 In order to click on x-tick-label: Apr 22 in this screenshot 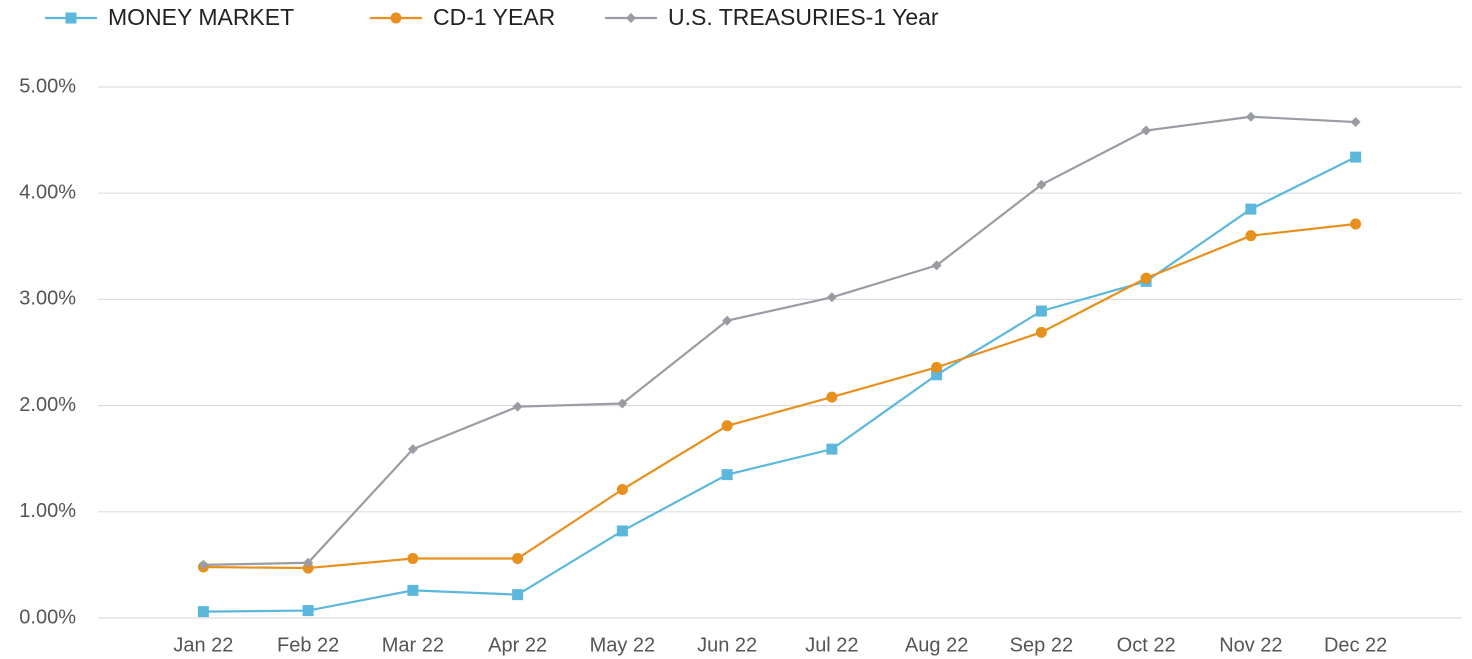, I will do `click(517, 645)`.